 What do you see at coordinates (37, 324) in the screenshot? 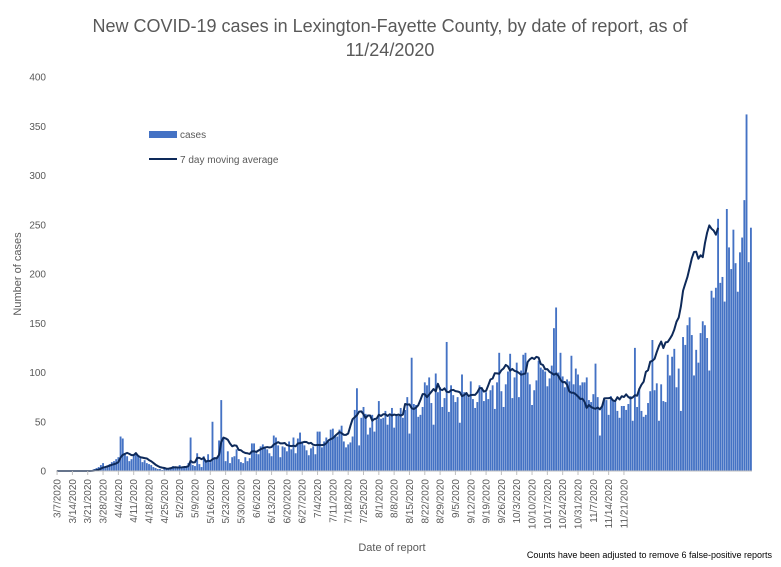
I see `y-tick-label: 150` at bounding box center [37, 324].